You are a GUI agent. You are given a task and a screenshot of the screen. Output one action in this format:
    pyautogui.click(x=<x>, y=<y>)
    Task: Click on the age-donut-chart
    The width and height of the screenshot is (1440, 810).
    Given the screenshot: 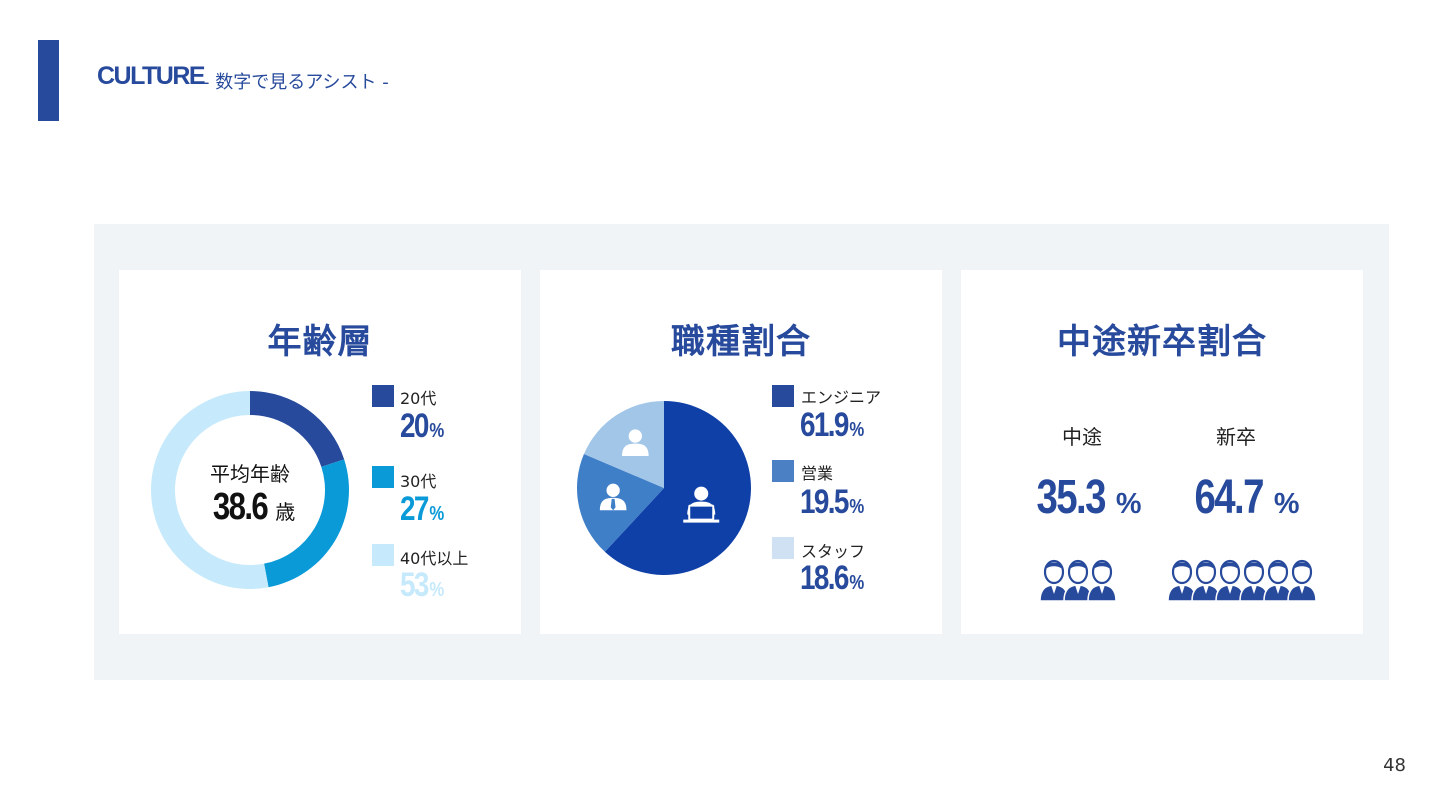 What is the action you would take?
    pyautogui.click(x=250, y=490)
    